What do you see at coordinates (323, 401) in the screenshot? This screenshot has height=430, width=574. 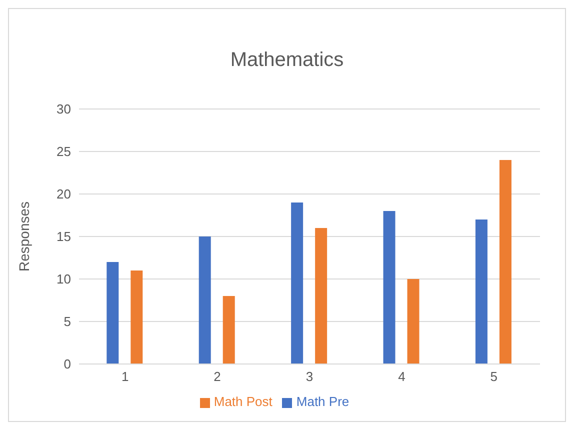 I see `legend-label: Math Pre` at bounding box center [323, 401].